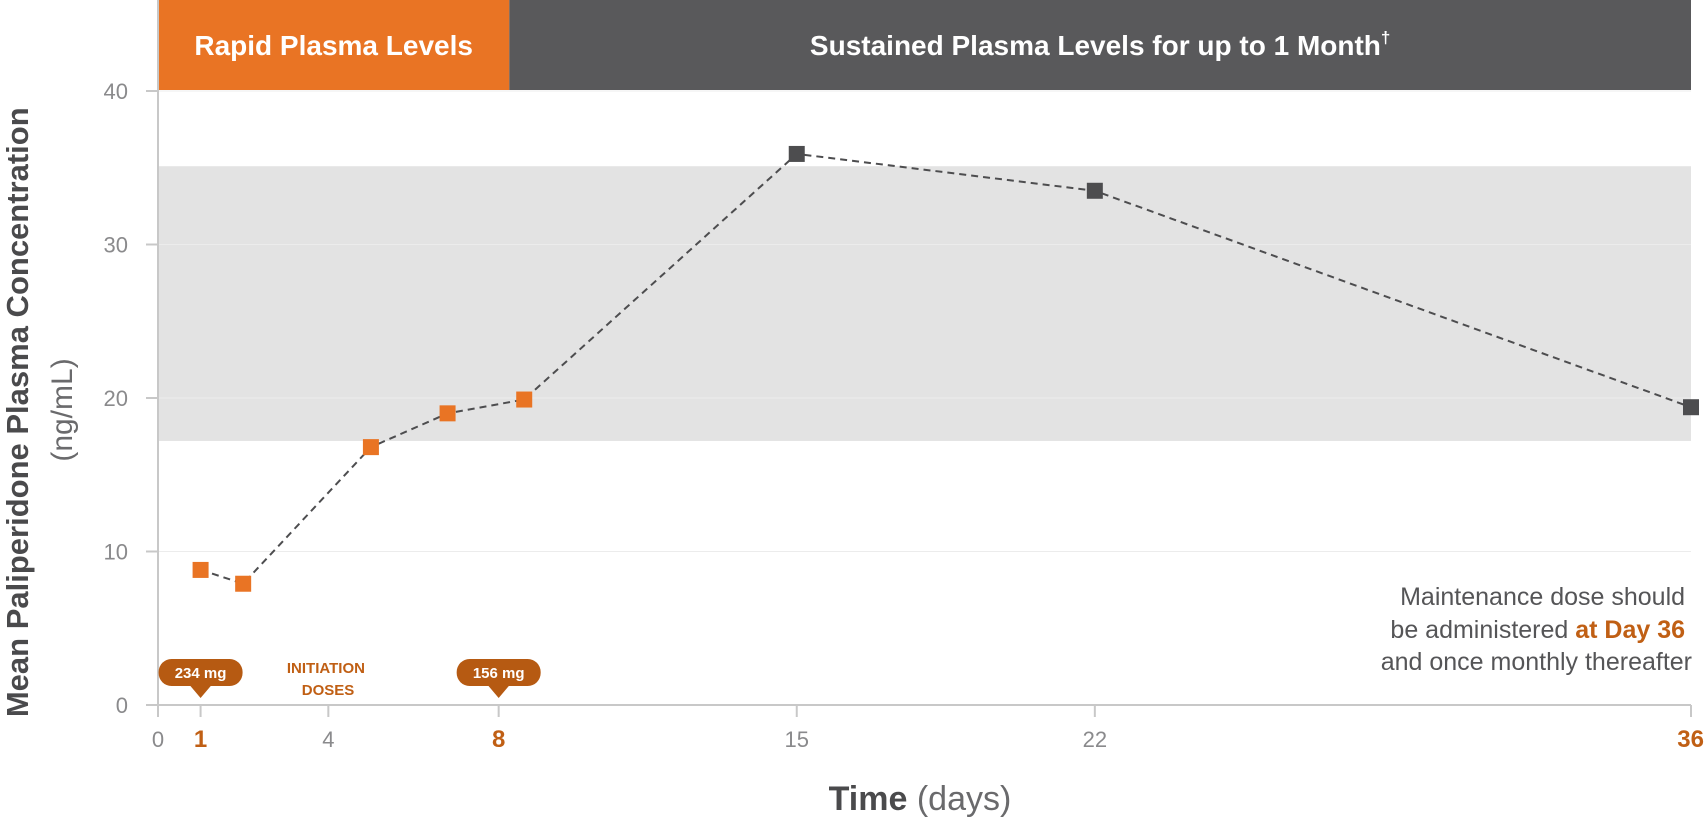 The image size is (1706, 820). I want to click on y-tick-label-0: 0, so click(122, 705).